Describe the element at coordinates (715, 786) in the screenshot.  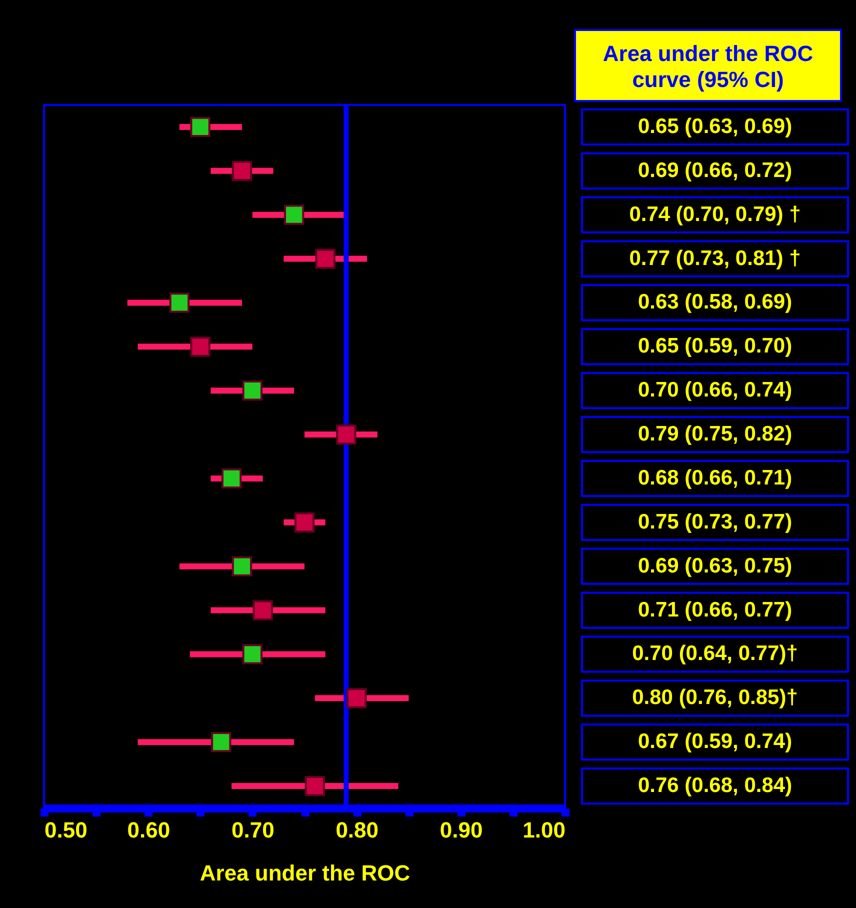
I see `data-label: 0.76 (0.68, 0.84)` at that location.